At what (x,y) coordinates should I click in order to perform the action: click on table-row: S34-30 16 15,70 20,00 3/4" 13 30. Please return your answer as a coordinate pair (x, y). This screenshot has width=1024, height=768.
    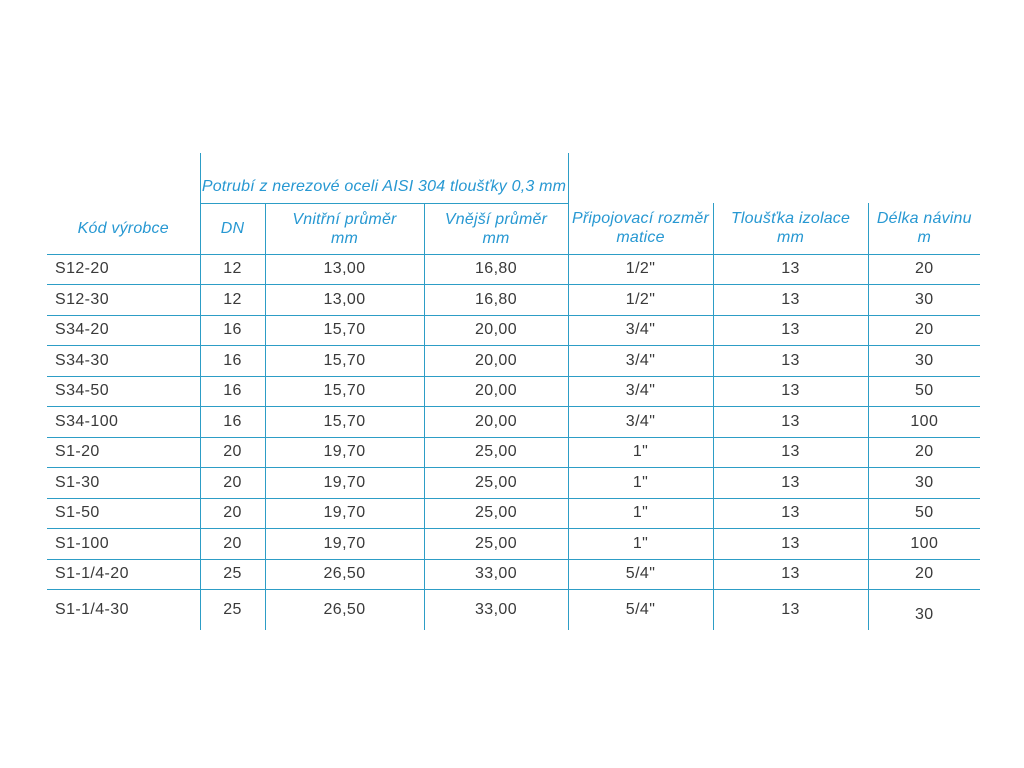
    Looking at the image, I should click on (514, 360).